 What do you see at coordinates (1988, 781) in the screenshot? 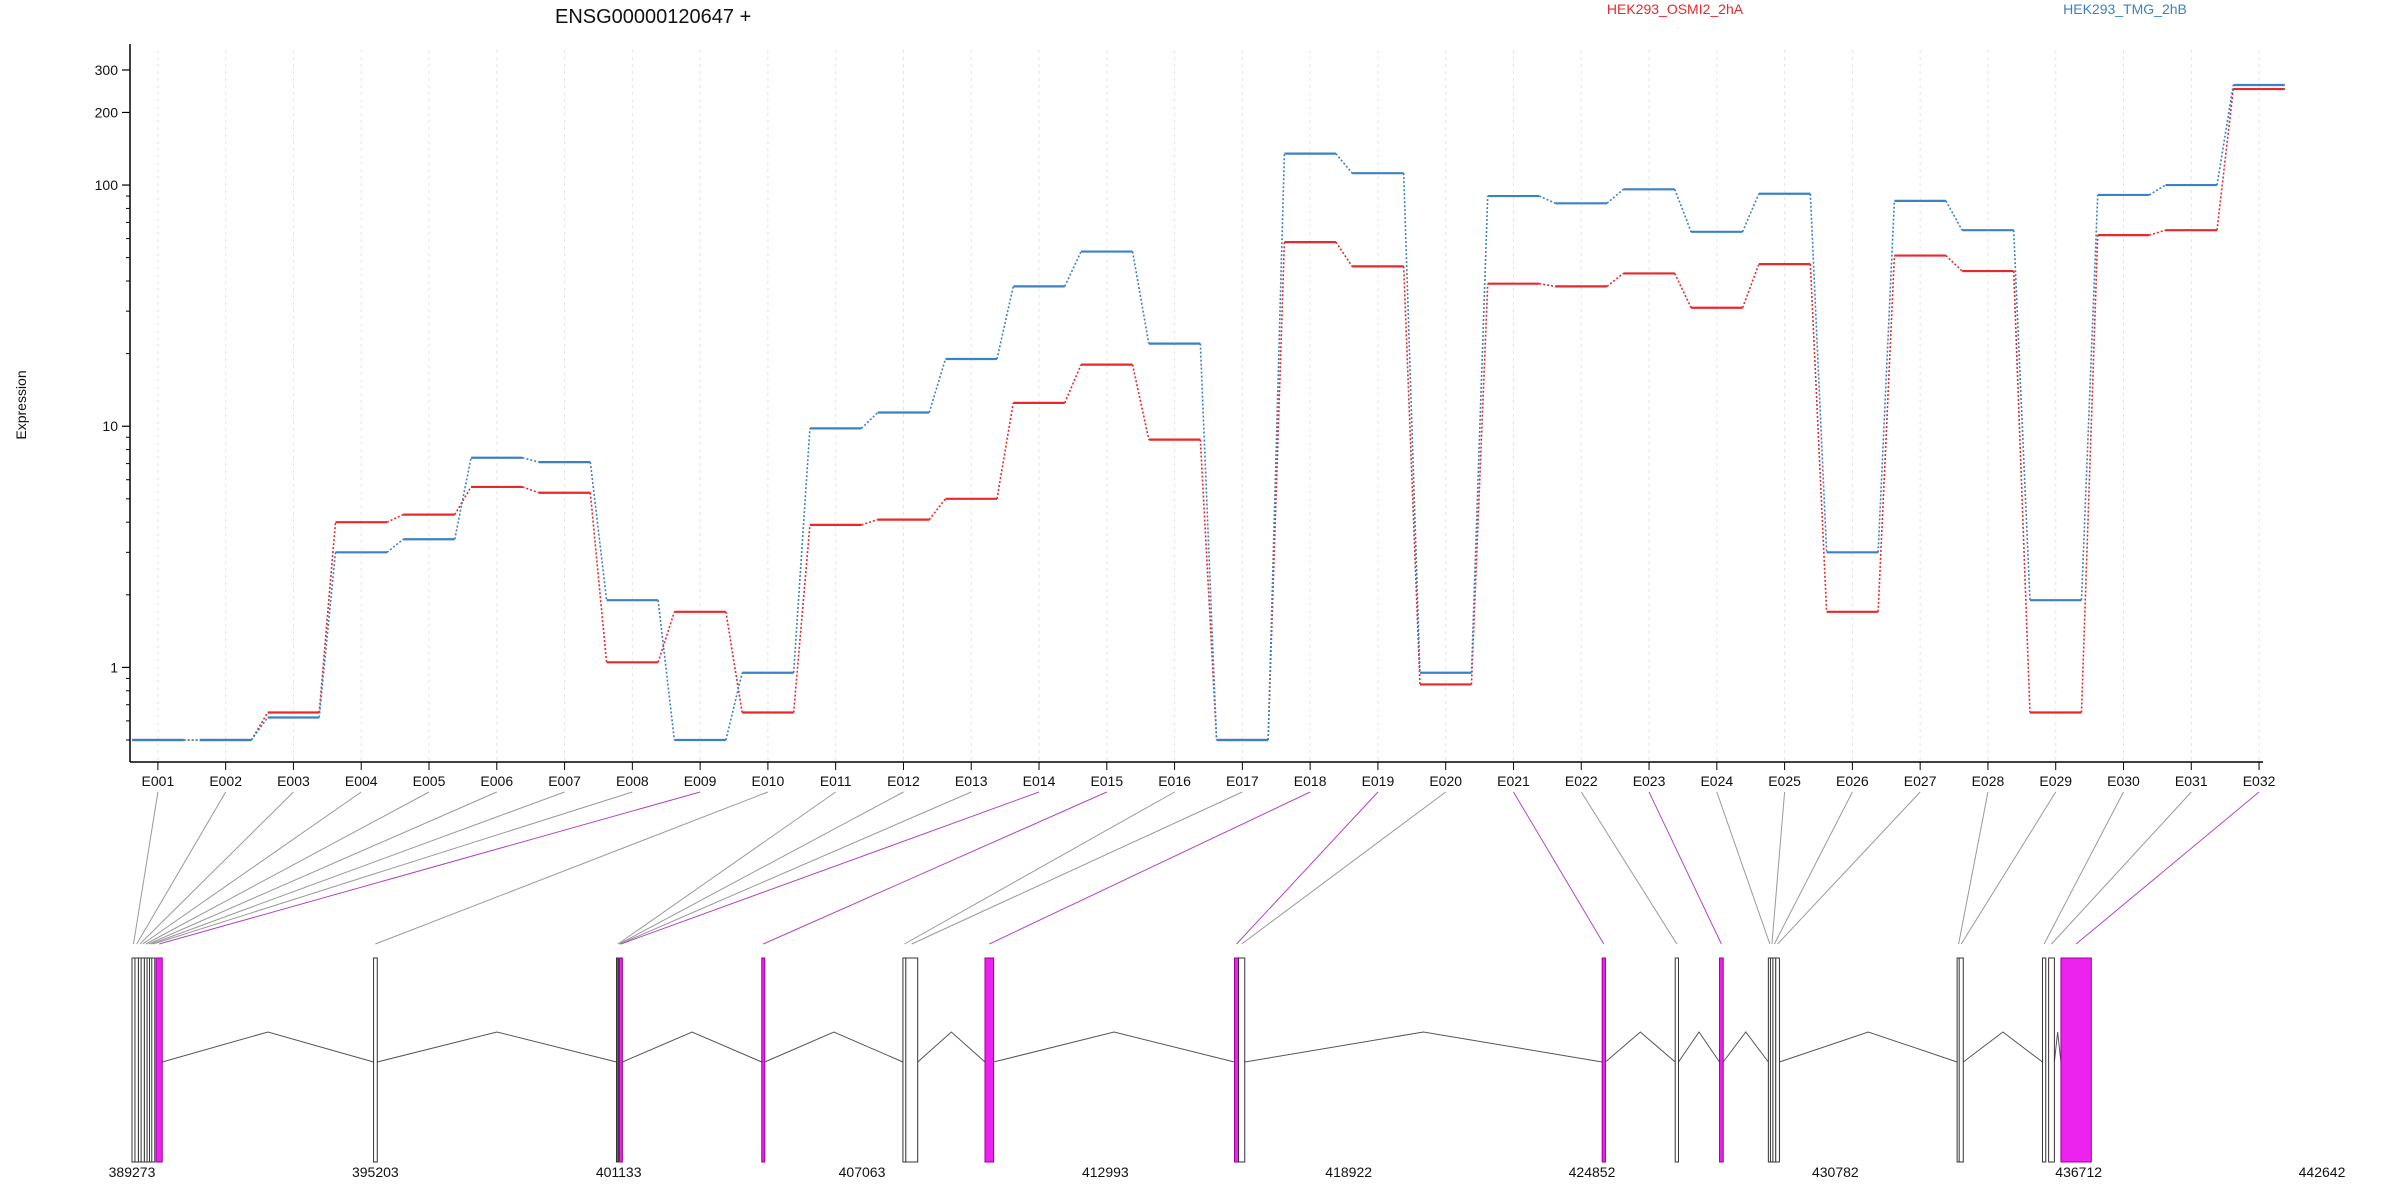
I see `x-tick-label: E028` at bounding box center [1988, 781].